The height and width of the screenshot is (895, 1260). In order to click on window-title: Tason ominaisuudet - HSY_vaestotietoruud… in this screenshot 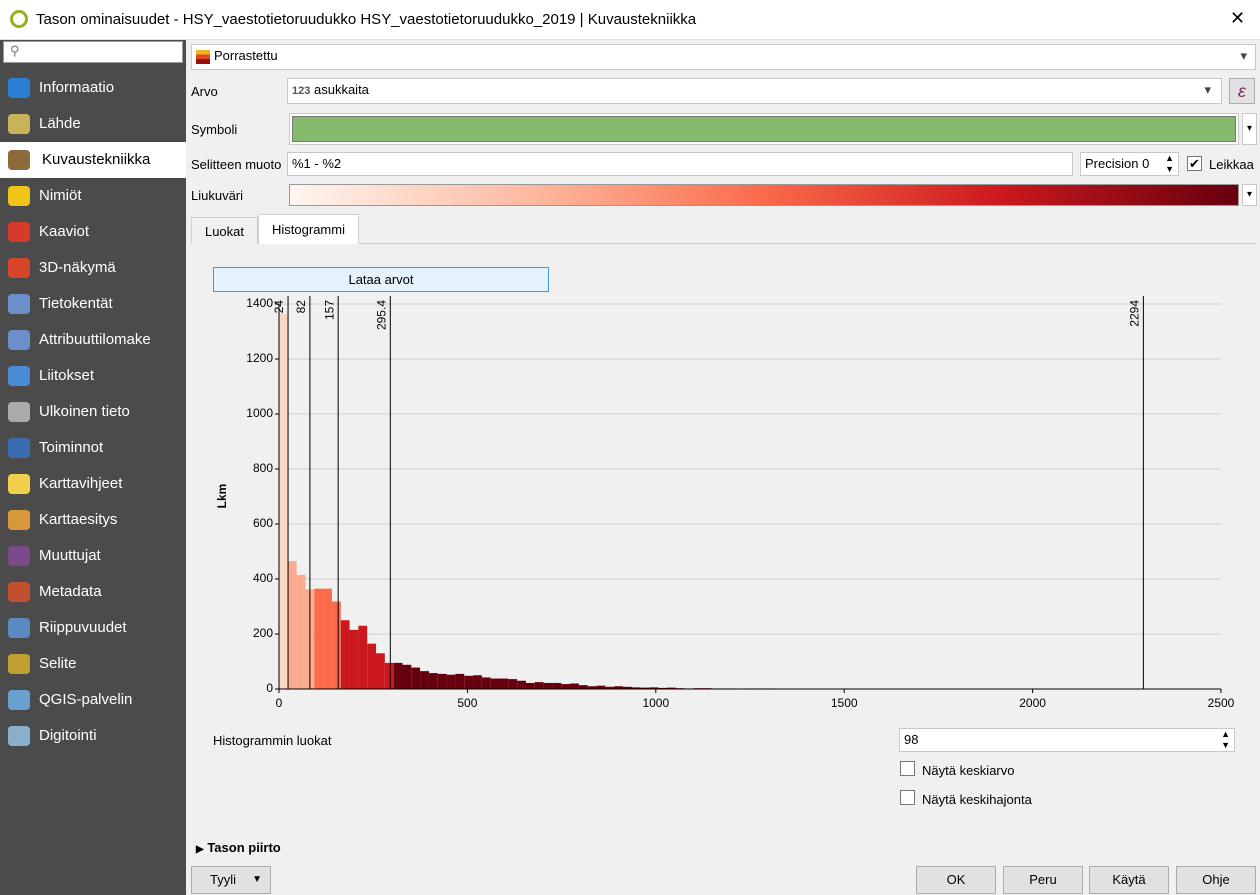, I will do `click(366, 19)`.